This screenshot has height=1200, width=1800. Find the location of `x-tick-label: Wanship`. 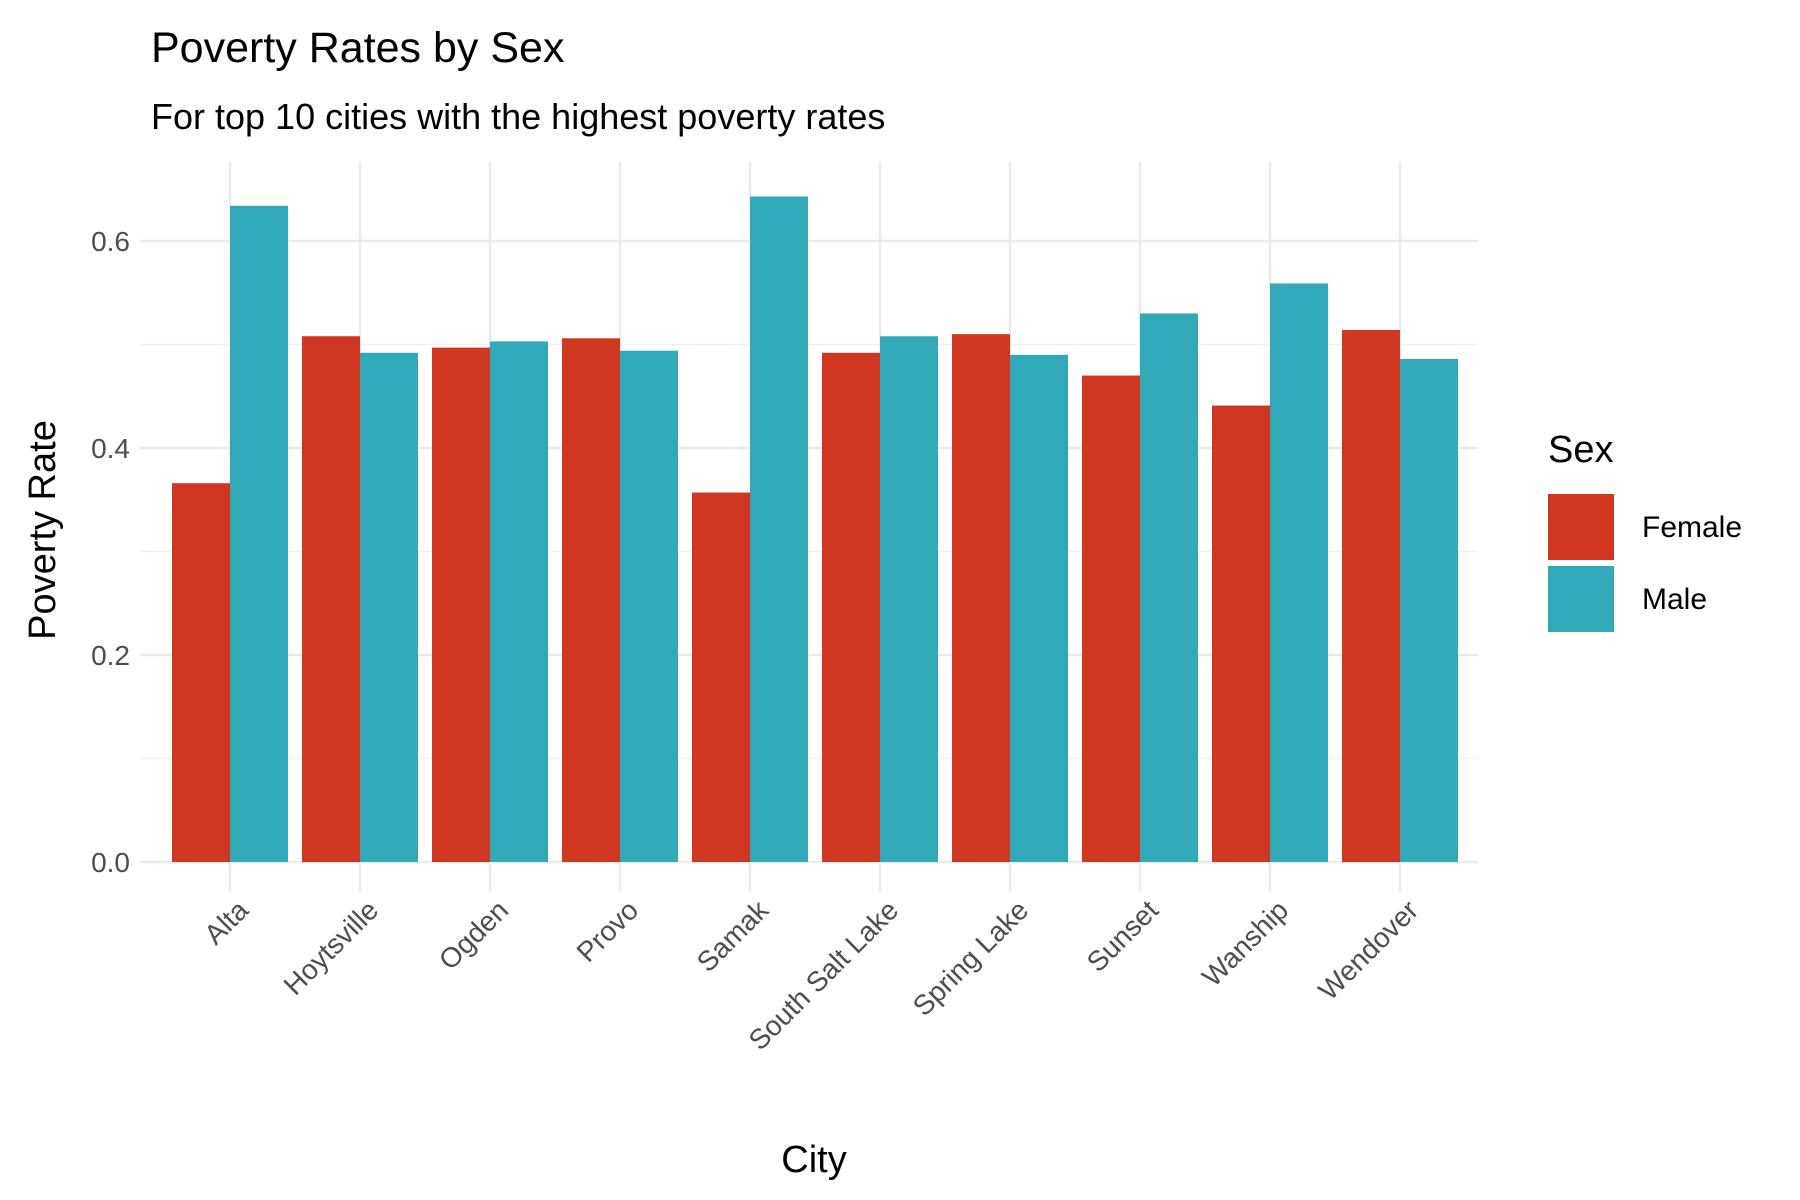

x-tick-label: Wanship is located at coordinates (1245, 943).